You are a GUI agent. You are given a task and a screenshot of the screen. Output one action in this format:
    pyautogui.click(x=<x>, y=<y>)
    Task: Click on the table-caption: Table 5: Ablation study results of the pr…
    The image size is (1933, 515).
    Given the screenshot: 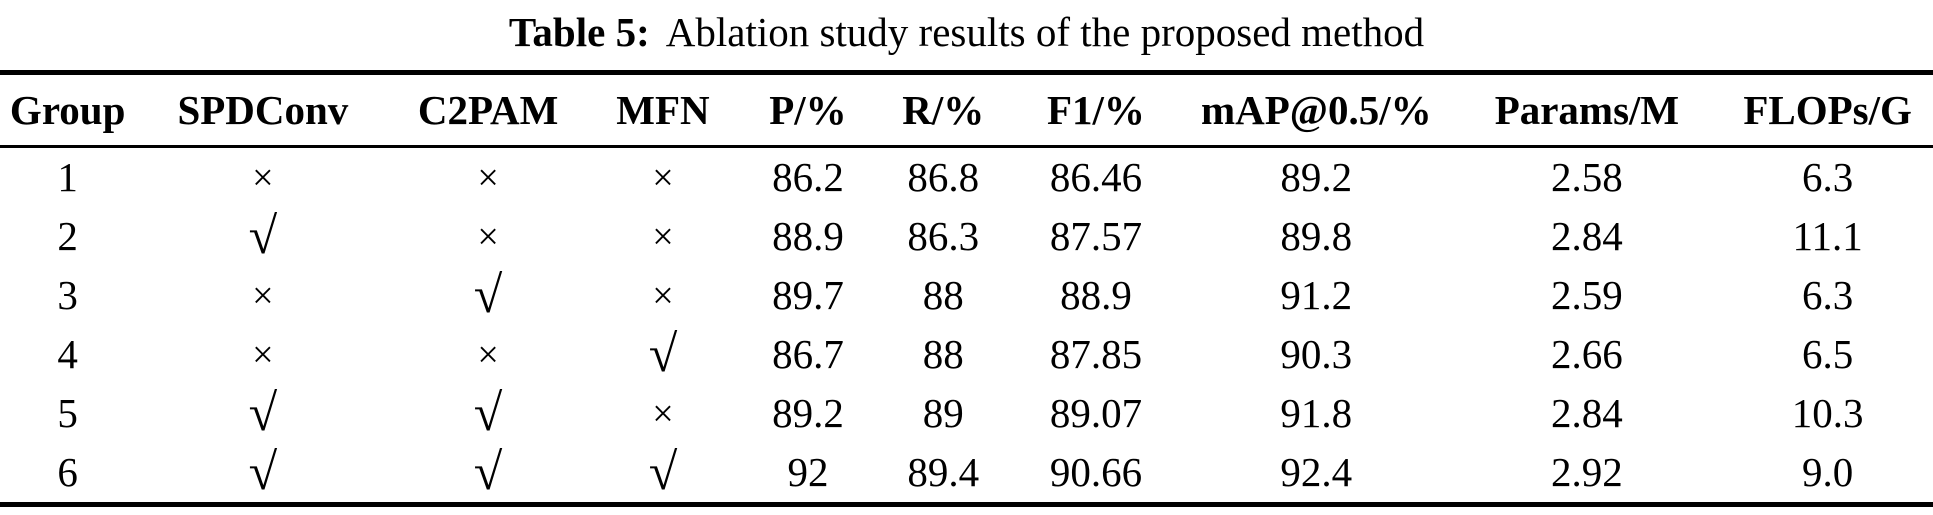 What is the action you would take?
    pyautogui.click(x=966, y=32)
    